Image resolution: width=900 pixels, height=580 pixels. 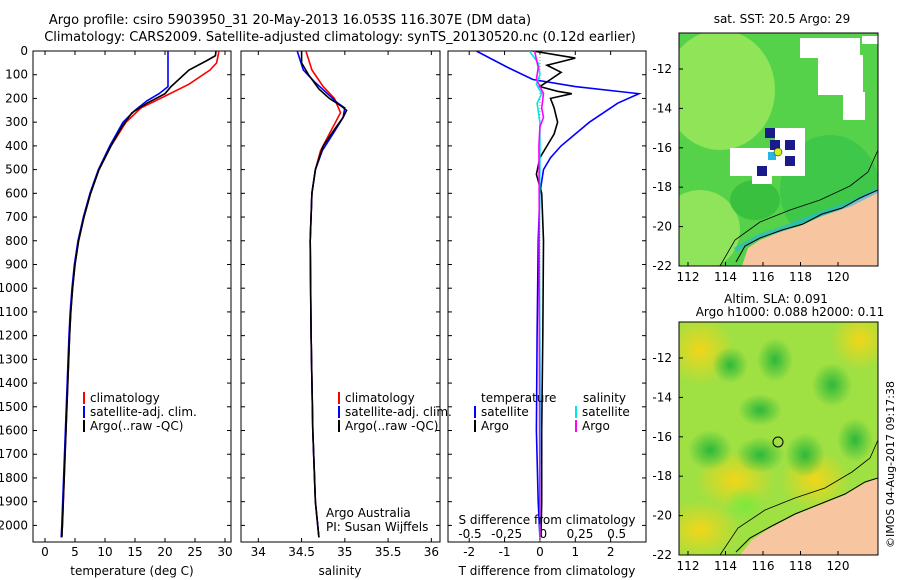 I want to click on depth-tick-label: 100, so click(x=16, y=75).